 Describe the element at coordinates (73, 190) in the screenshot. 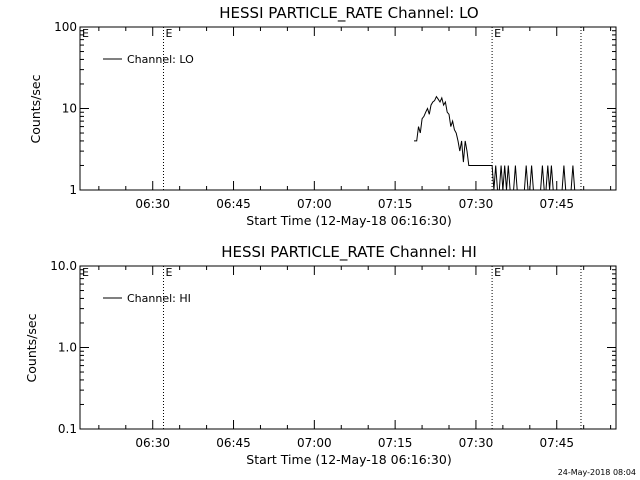

I see `y-tick-label: 1` at that location.